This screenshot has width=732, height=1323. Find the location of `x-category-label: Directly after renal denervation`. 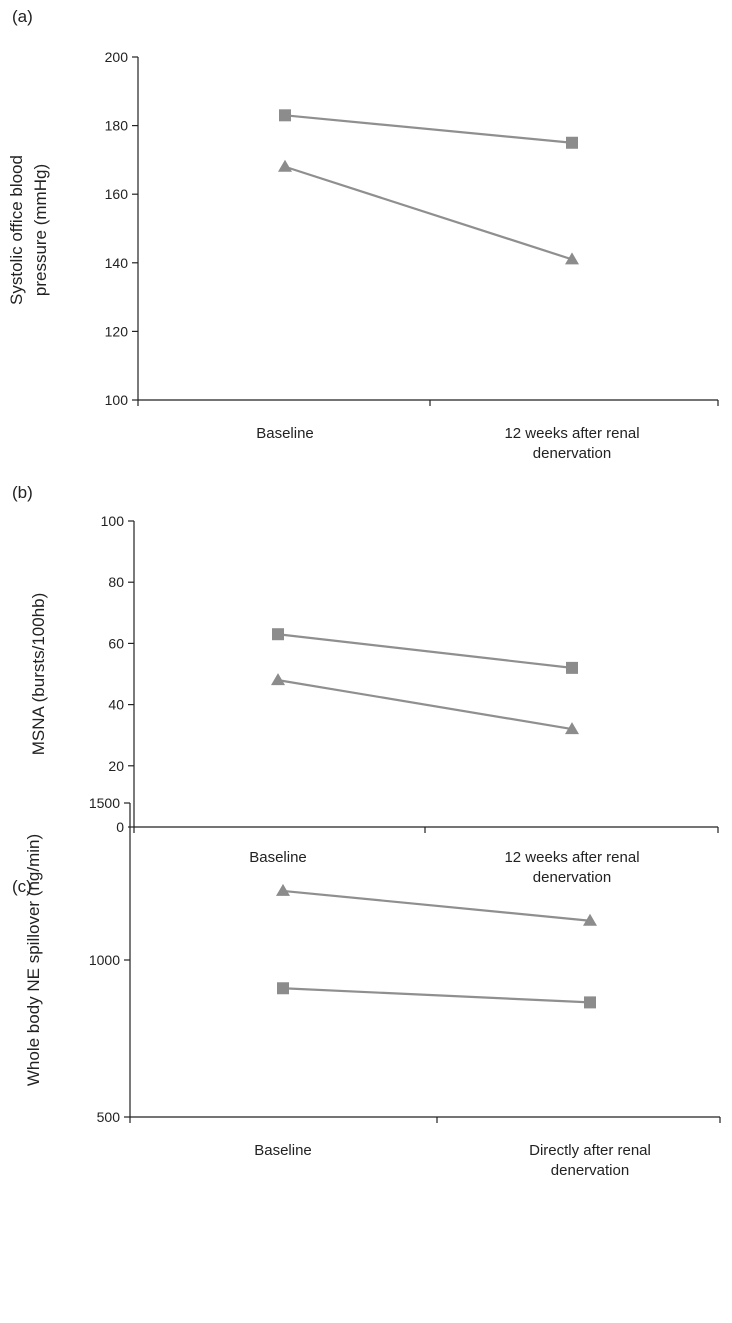

x-category-label: Directly after renal denervation is located at coordinates (590, 1160).